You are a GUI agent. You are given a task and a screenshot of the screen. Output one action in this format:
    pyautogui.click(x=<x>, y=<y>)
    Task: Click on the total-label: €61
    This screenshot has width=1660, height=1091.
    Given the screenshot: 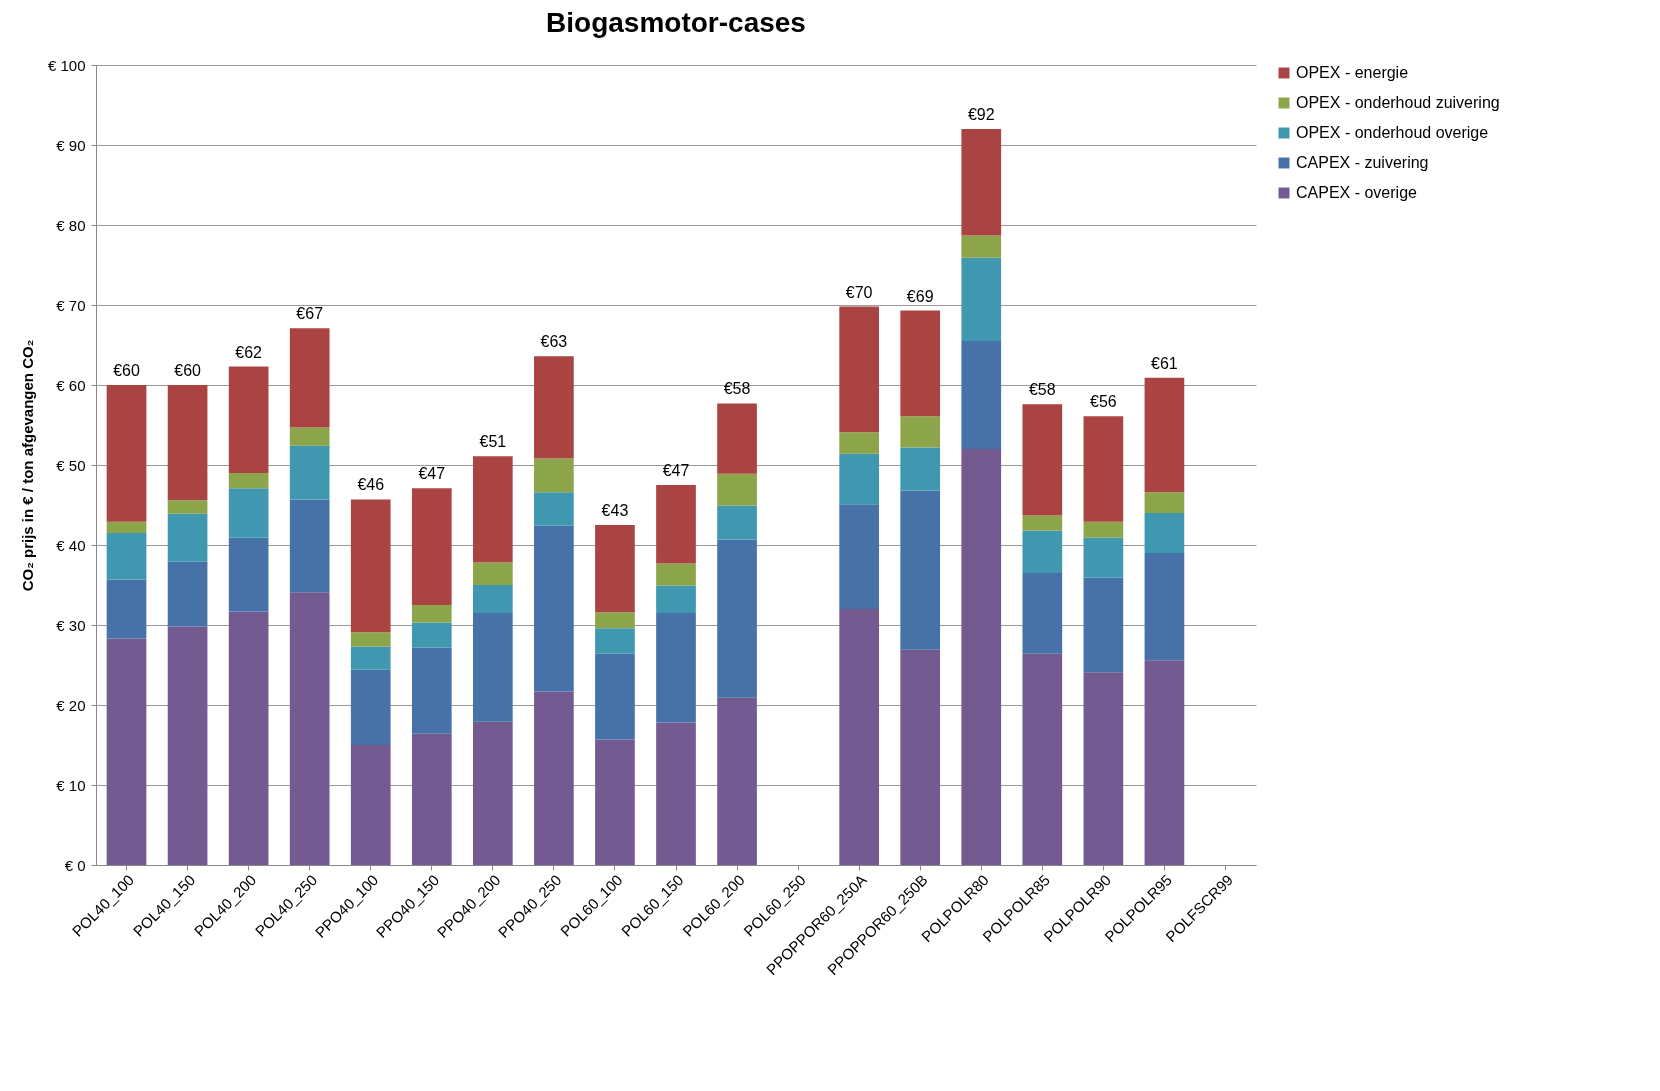 What is the action you would take?
    pyautogui.click(x=1164, y=363)
    